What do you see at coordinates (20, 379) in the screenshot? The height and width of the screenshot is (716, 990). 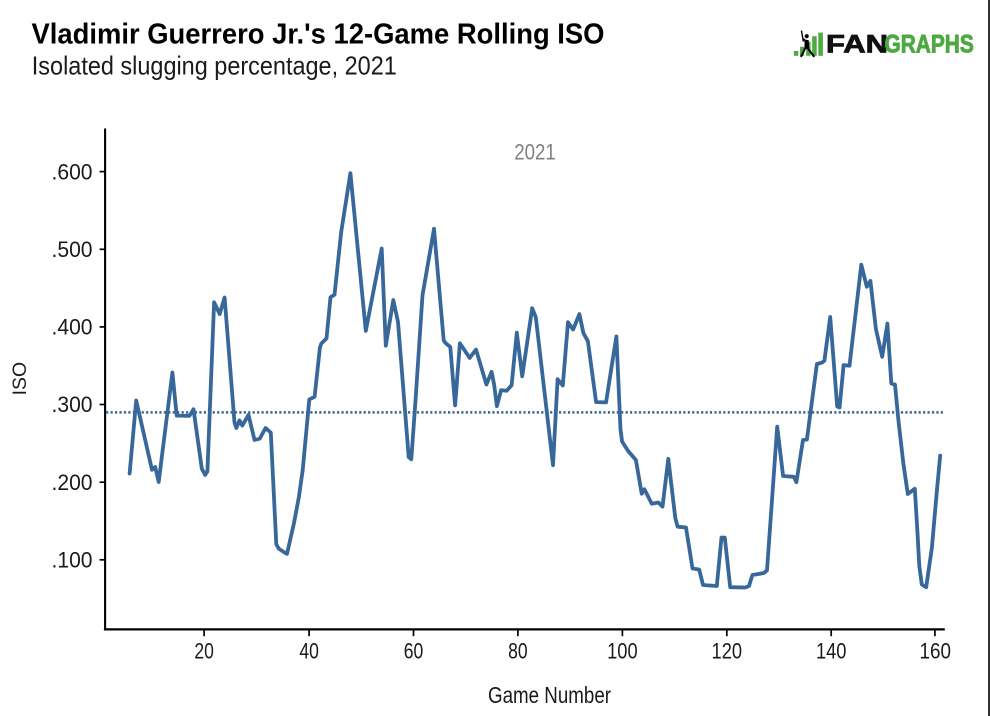 I see `svg-text: ISO` at bounding box center [20, 379].